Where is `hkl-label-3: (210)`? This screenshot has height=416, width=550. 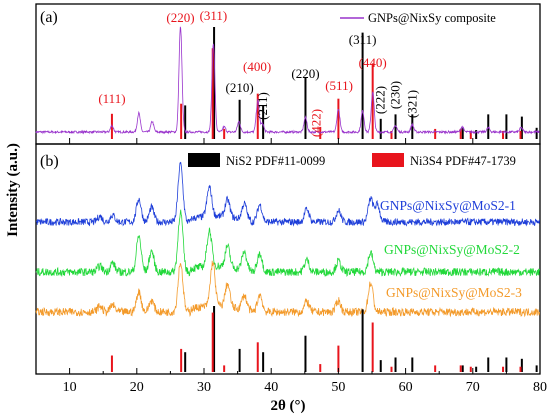
hkl-label-3: (210) is located at coordinates (240, 87).